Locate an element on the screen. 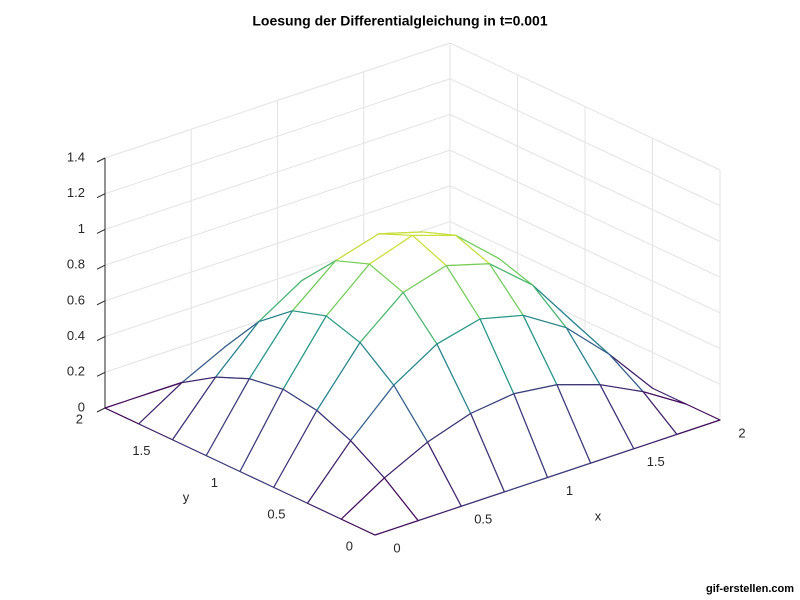 The image size is (800, 600). x-axis-label: x is located at coordinates (598, 515).